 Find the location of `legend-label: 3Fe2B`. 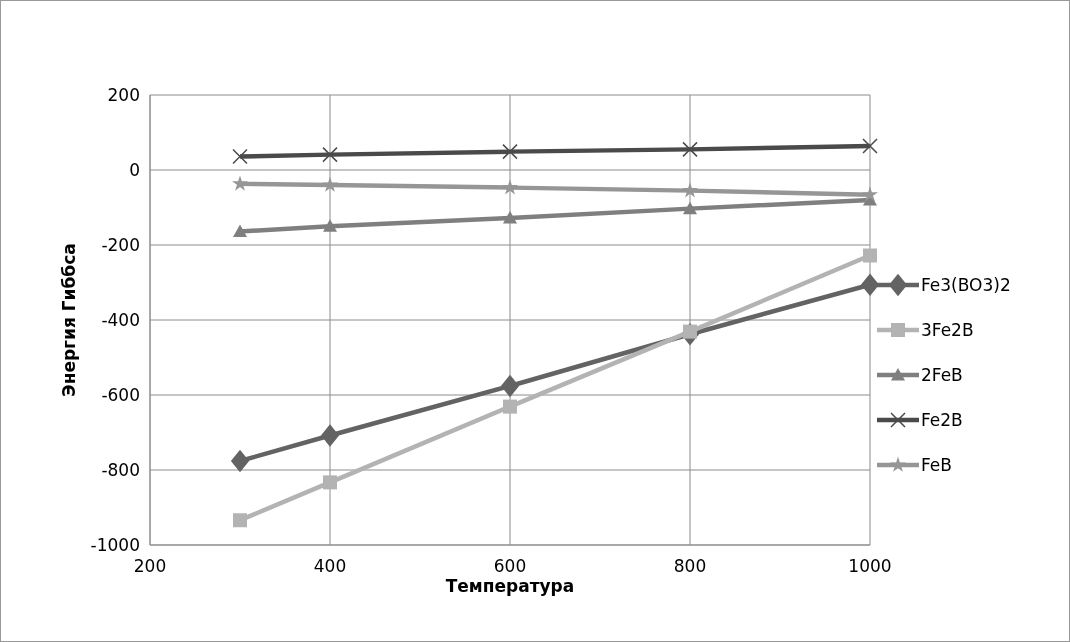

legend-label: 3Fe2B is located at coordinates (947, 329).